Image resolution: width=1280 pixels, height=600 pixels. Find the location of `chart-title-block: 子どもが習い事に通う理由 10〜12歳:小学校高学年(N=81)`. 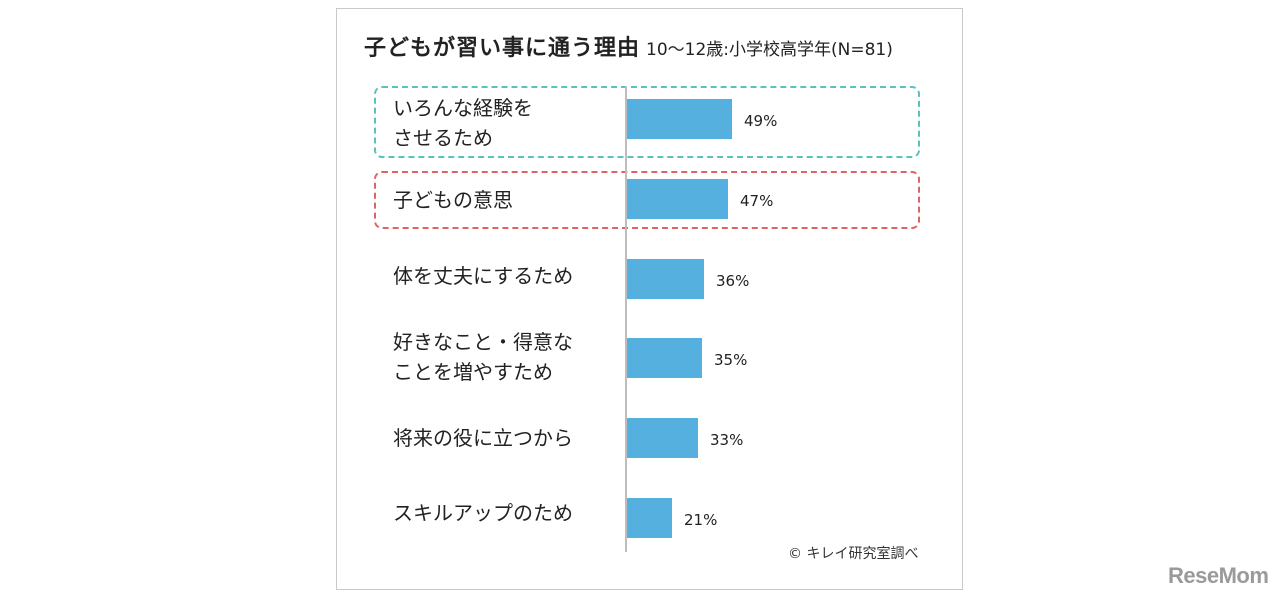

chart-title-block: 子どもが習い事に通う理由 10〜12歳:小学校高学年(N=81) is located at coordinates (628, 46).